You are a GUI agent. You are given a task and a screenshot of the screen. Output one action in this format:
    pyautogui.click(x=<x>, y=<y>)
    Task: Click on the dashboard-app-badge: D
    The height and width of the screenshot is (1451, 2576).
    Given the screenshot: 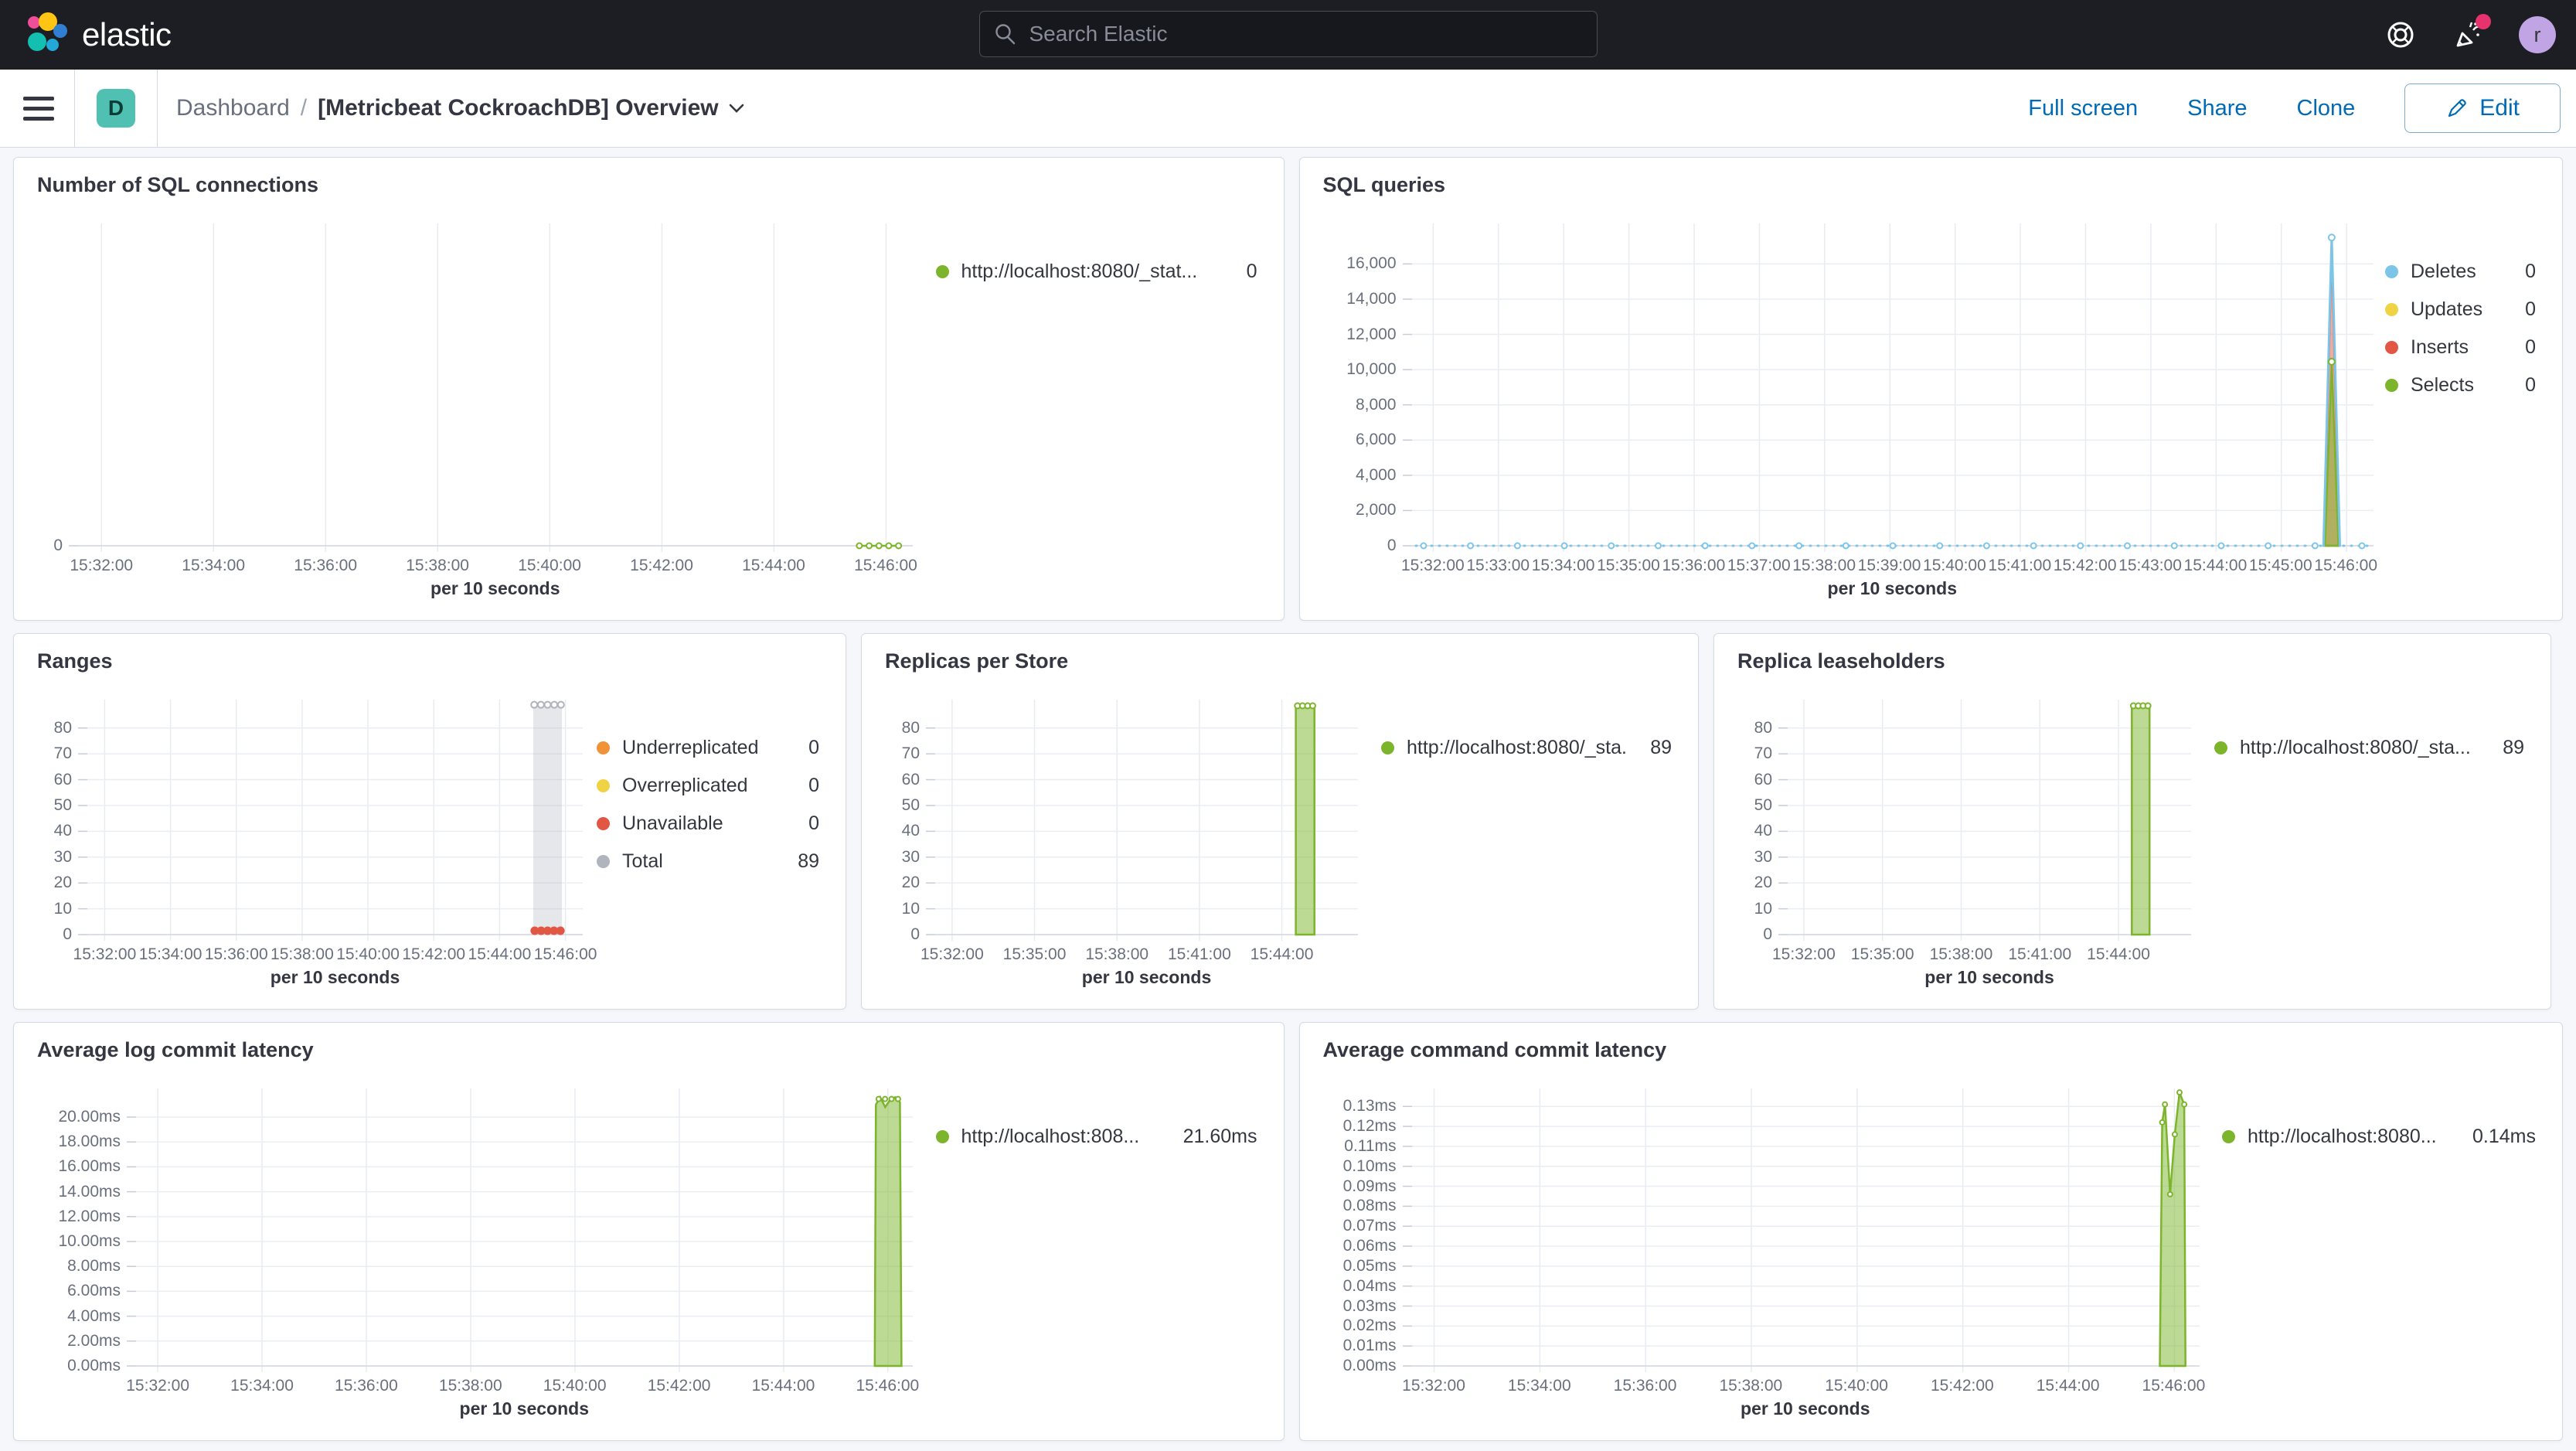 What is the action you would take?
    pyautogui.click(x=116, y=108)
    